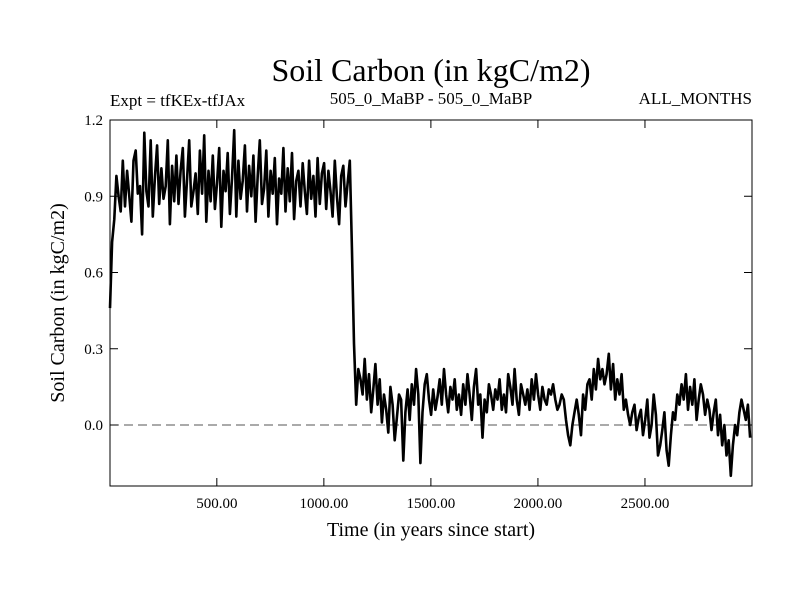 The image size is (800, 600). I want to click on x-tick-label: 500.00, so click(216, 504).